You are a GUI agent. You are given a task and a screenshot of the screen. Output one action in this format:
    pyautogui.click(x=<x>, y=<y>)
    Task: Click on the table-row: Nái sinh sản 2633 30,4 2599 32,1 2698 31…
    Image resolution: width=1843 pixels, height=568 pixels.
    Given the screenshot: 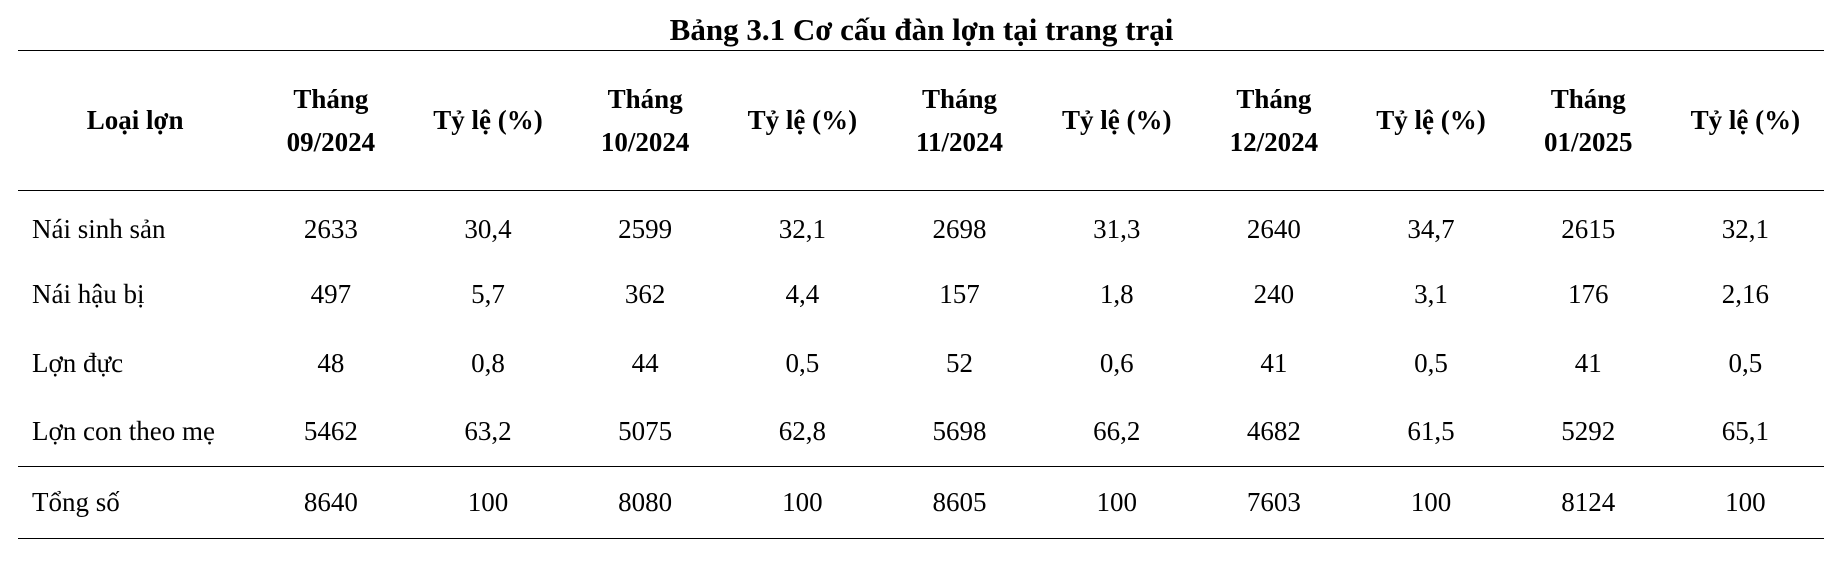 What is the action you would take?
    pyautogui.click(x=921, y=225)
    